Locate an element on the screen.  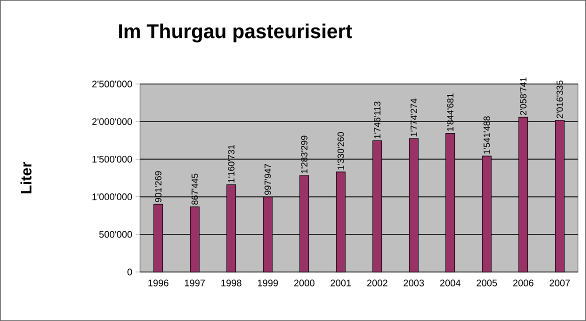
data-label: 1'844'681 is located at coordinates (450, 112).